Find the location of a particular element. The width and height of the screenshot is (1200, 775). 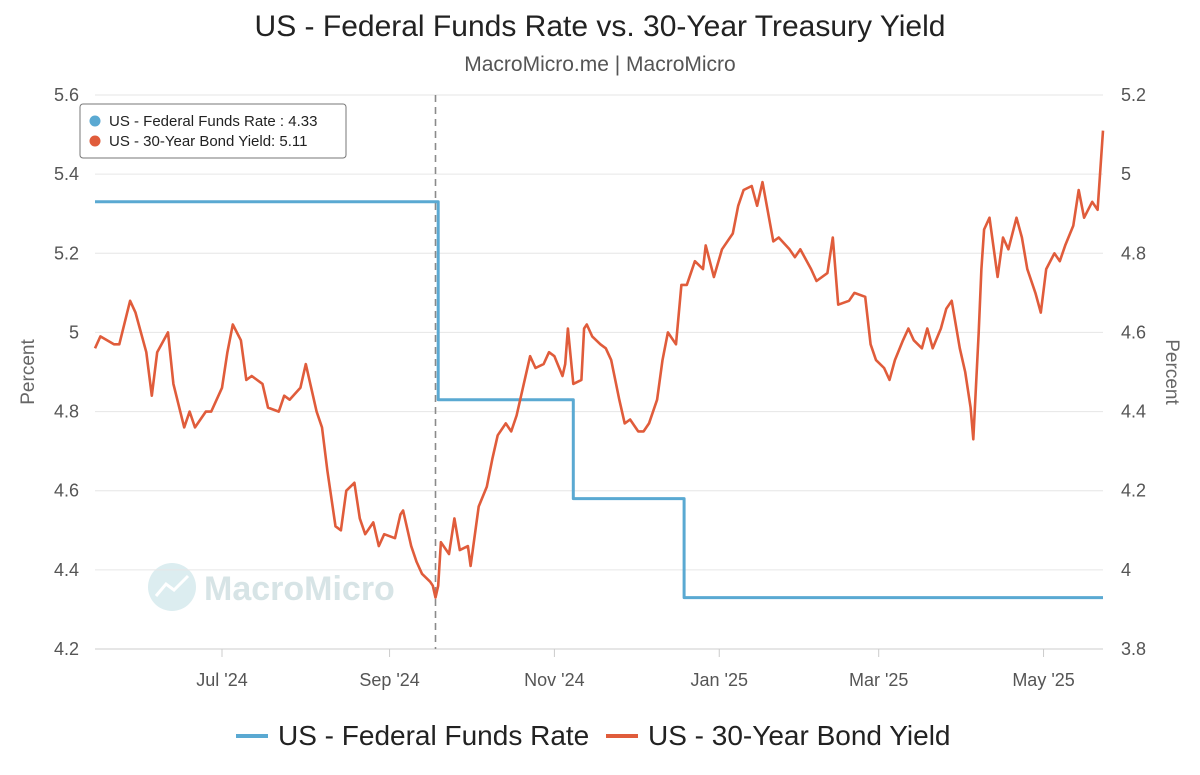

left-y-axis: 4.2 4.4 4.6 4.8 5 5.2 5.4 5.6 is located at coordinates (66, 372).